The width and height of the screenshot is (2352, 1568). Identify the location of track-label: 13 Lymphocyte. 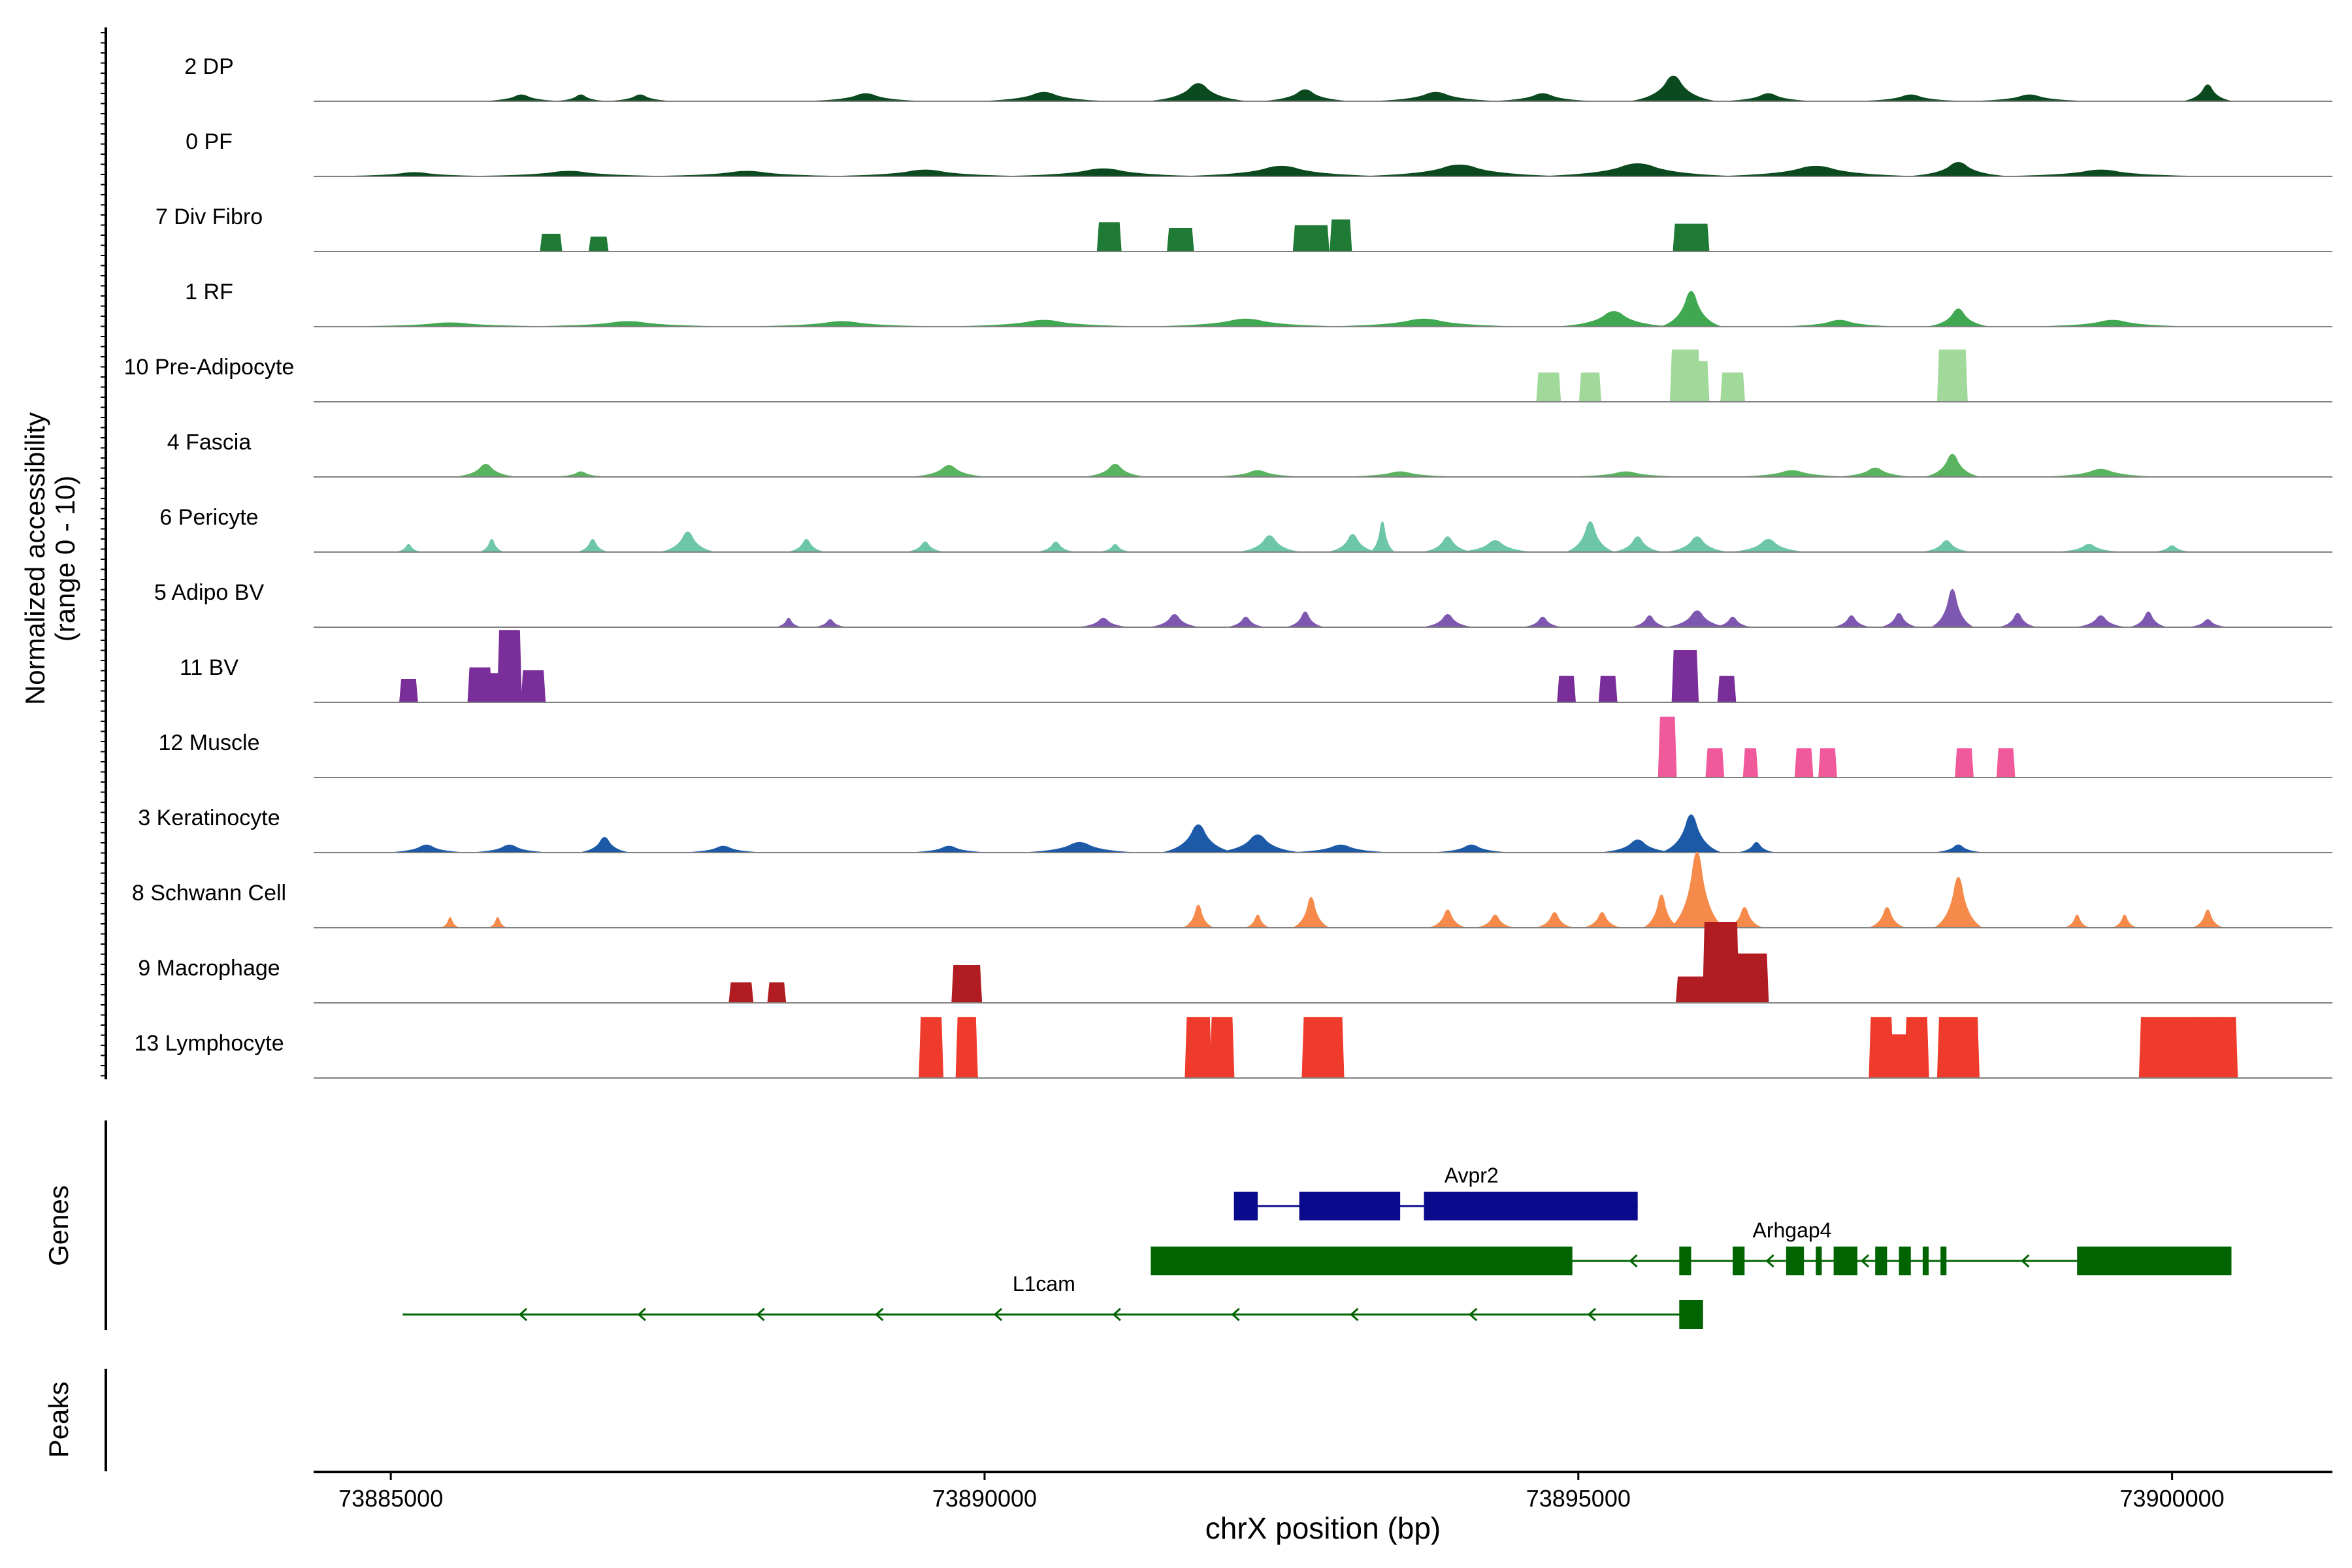
(209, 1043).